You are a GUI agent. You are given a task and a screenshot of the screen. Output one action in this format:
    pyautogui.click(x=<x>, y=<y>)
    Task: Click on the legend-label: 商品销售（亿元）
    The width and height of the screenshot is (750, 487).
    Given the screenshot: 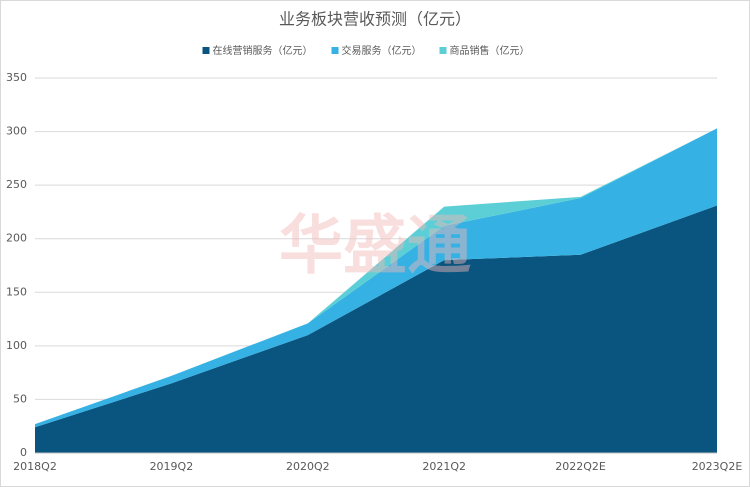 What is the action you would take?
    pyautogui.click(x=490, y=50)
    